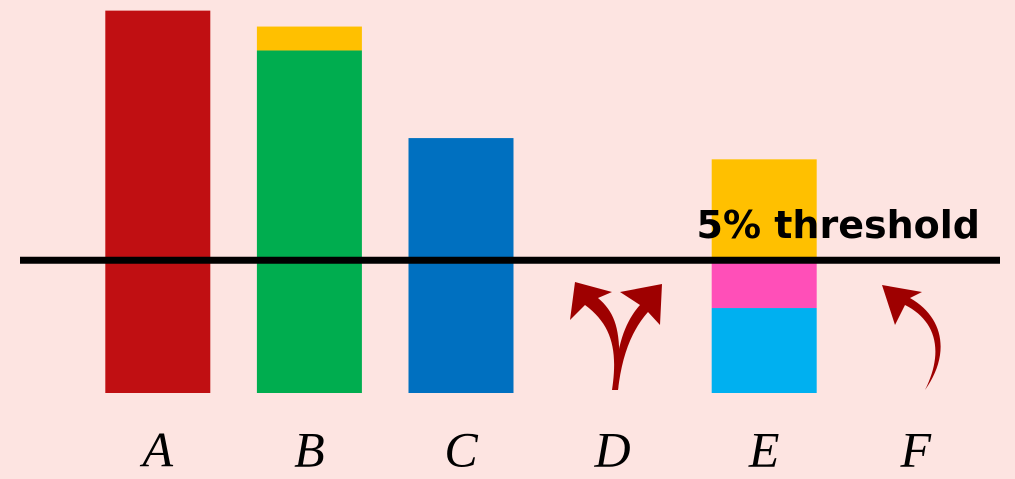 This screenshot has height=479, width=1015. What do you see at coordinates (157, 449) in the screenshot?
I see `category-label: A` at bounding box center [157, 449].